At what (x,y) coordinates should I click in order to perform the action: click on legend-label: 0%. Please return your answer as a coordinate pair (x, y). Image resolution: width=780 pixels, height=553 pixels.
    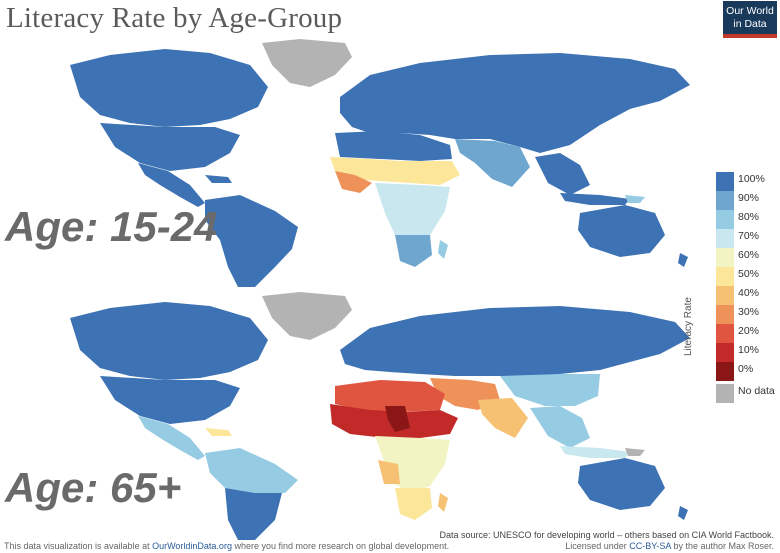
    Looking at the image, I should click on (746, 369).